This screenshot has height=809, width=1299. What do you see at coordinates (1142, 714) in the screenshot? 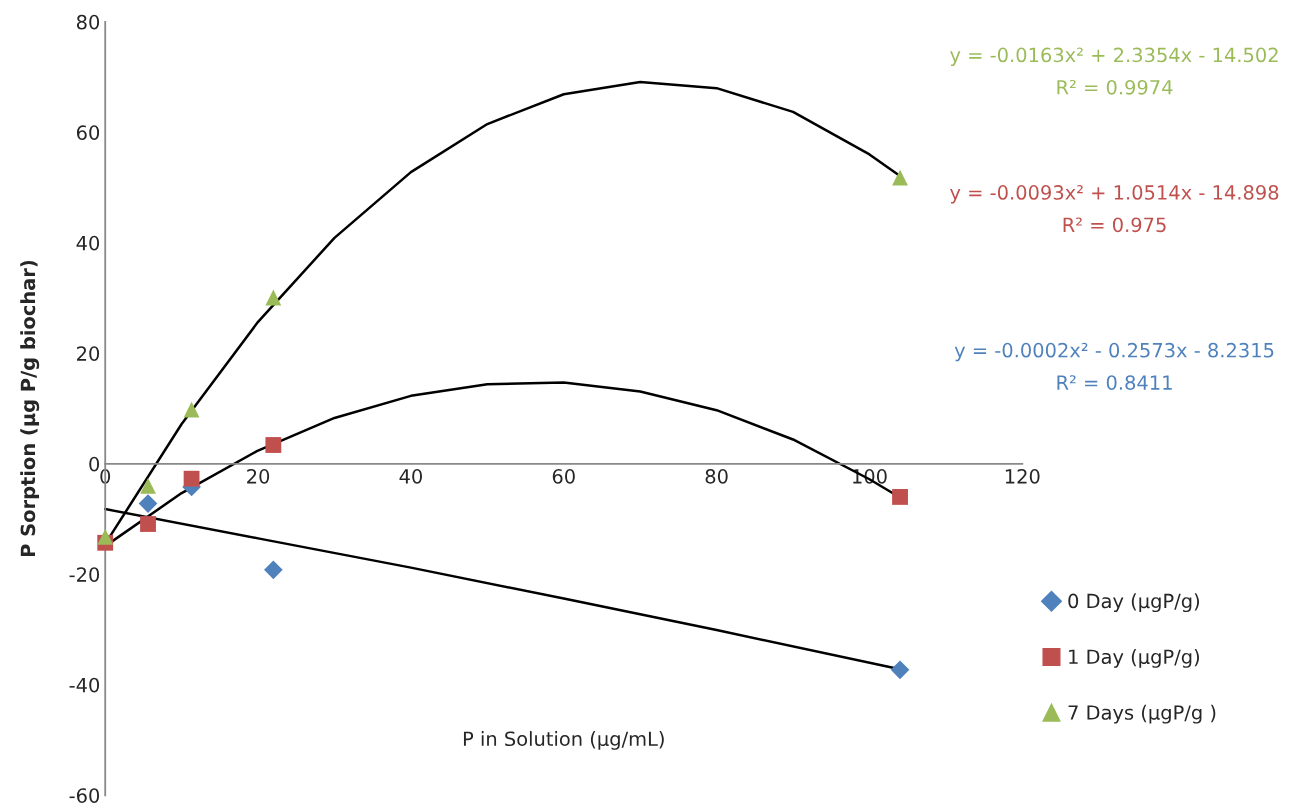
I see `legend-label: 7 Days (µgP/g )` at bounding box center [1142, 714].